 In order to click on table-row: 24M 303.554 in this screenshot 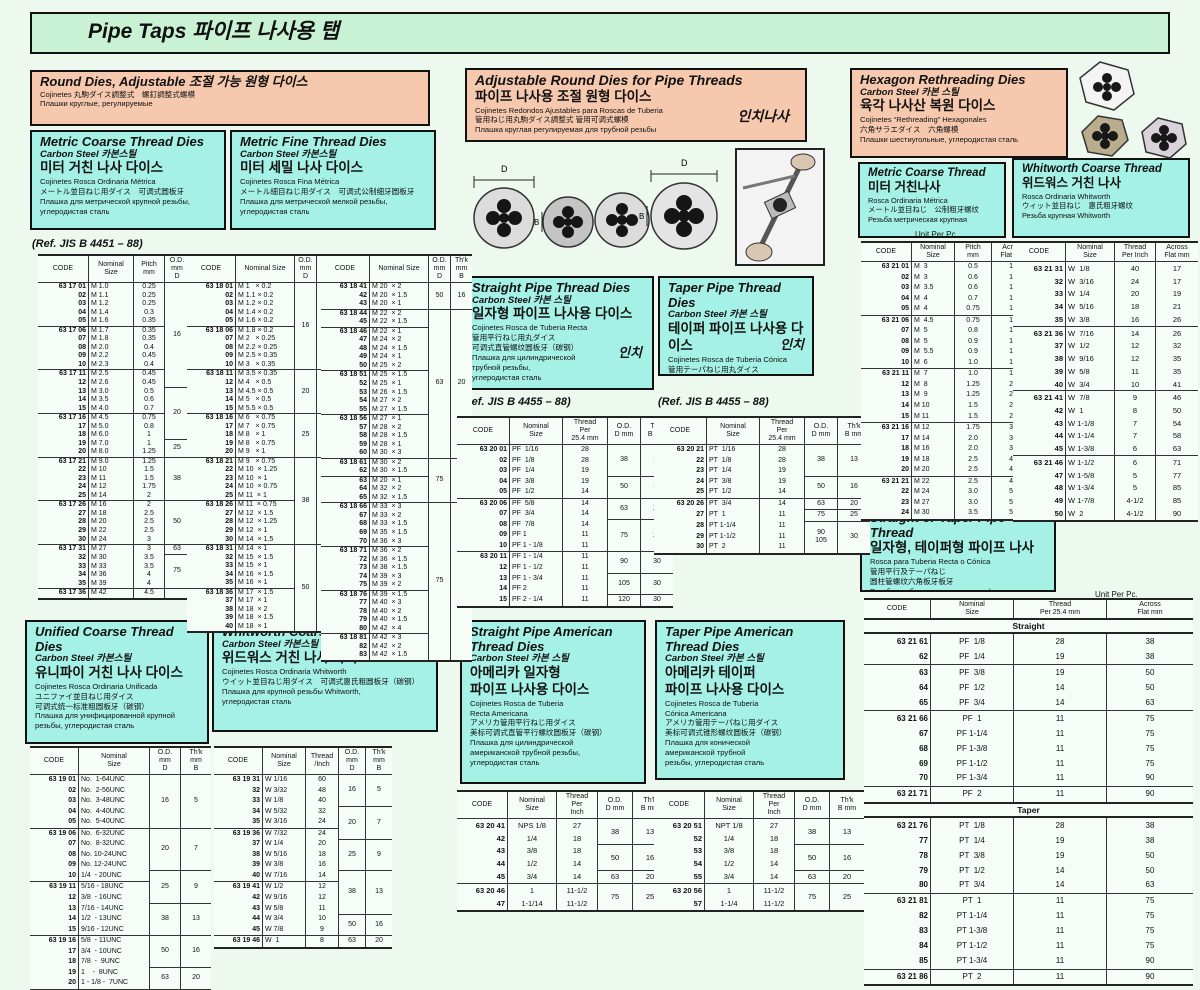, I will do `click(947, 514)`.